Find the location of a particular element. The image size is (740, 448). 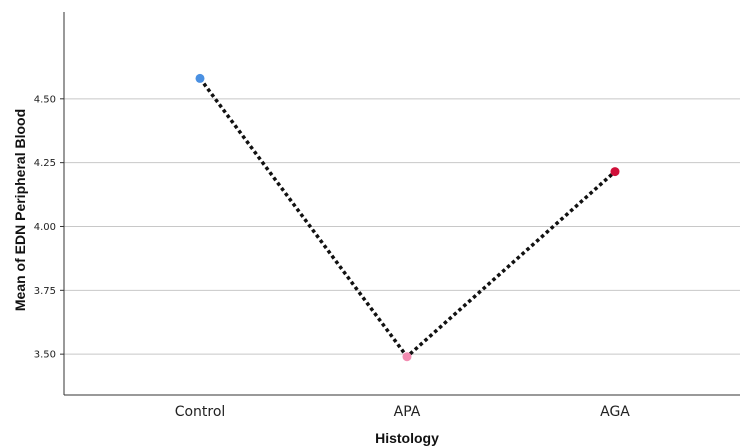

x-tick-label: Control is located at coordinates (200, 412).